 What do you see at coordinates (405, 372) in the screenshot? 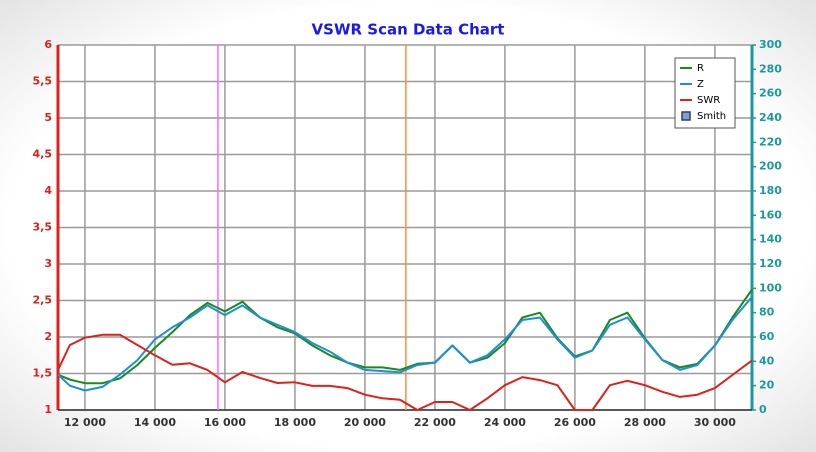
I see `series-line` at bounding box center [405, 372].